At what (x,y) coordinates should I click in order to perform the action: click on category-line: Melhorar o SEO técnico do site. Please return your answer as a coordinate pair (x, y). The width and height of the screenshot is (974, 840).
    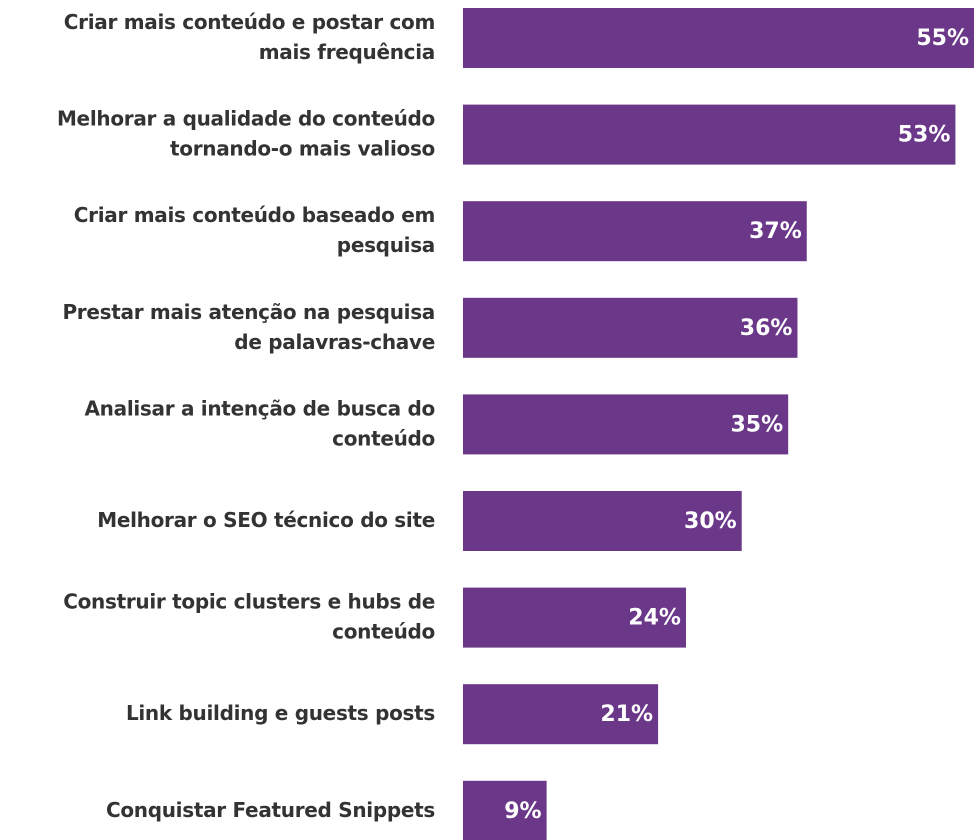
    Looking at the image, I should click on (266, 520).